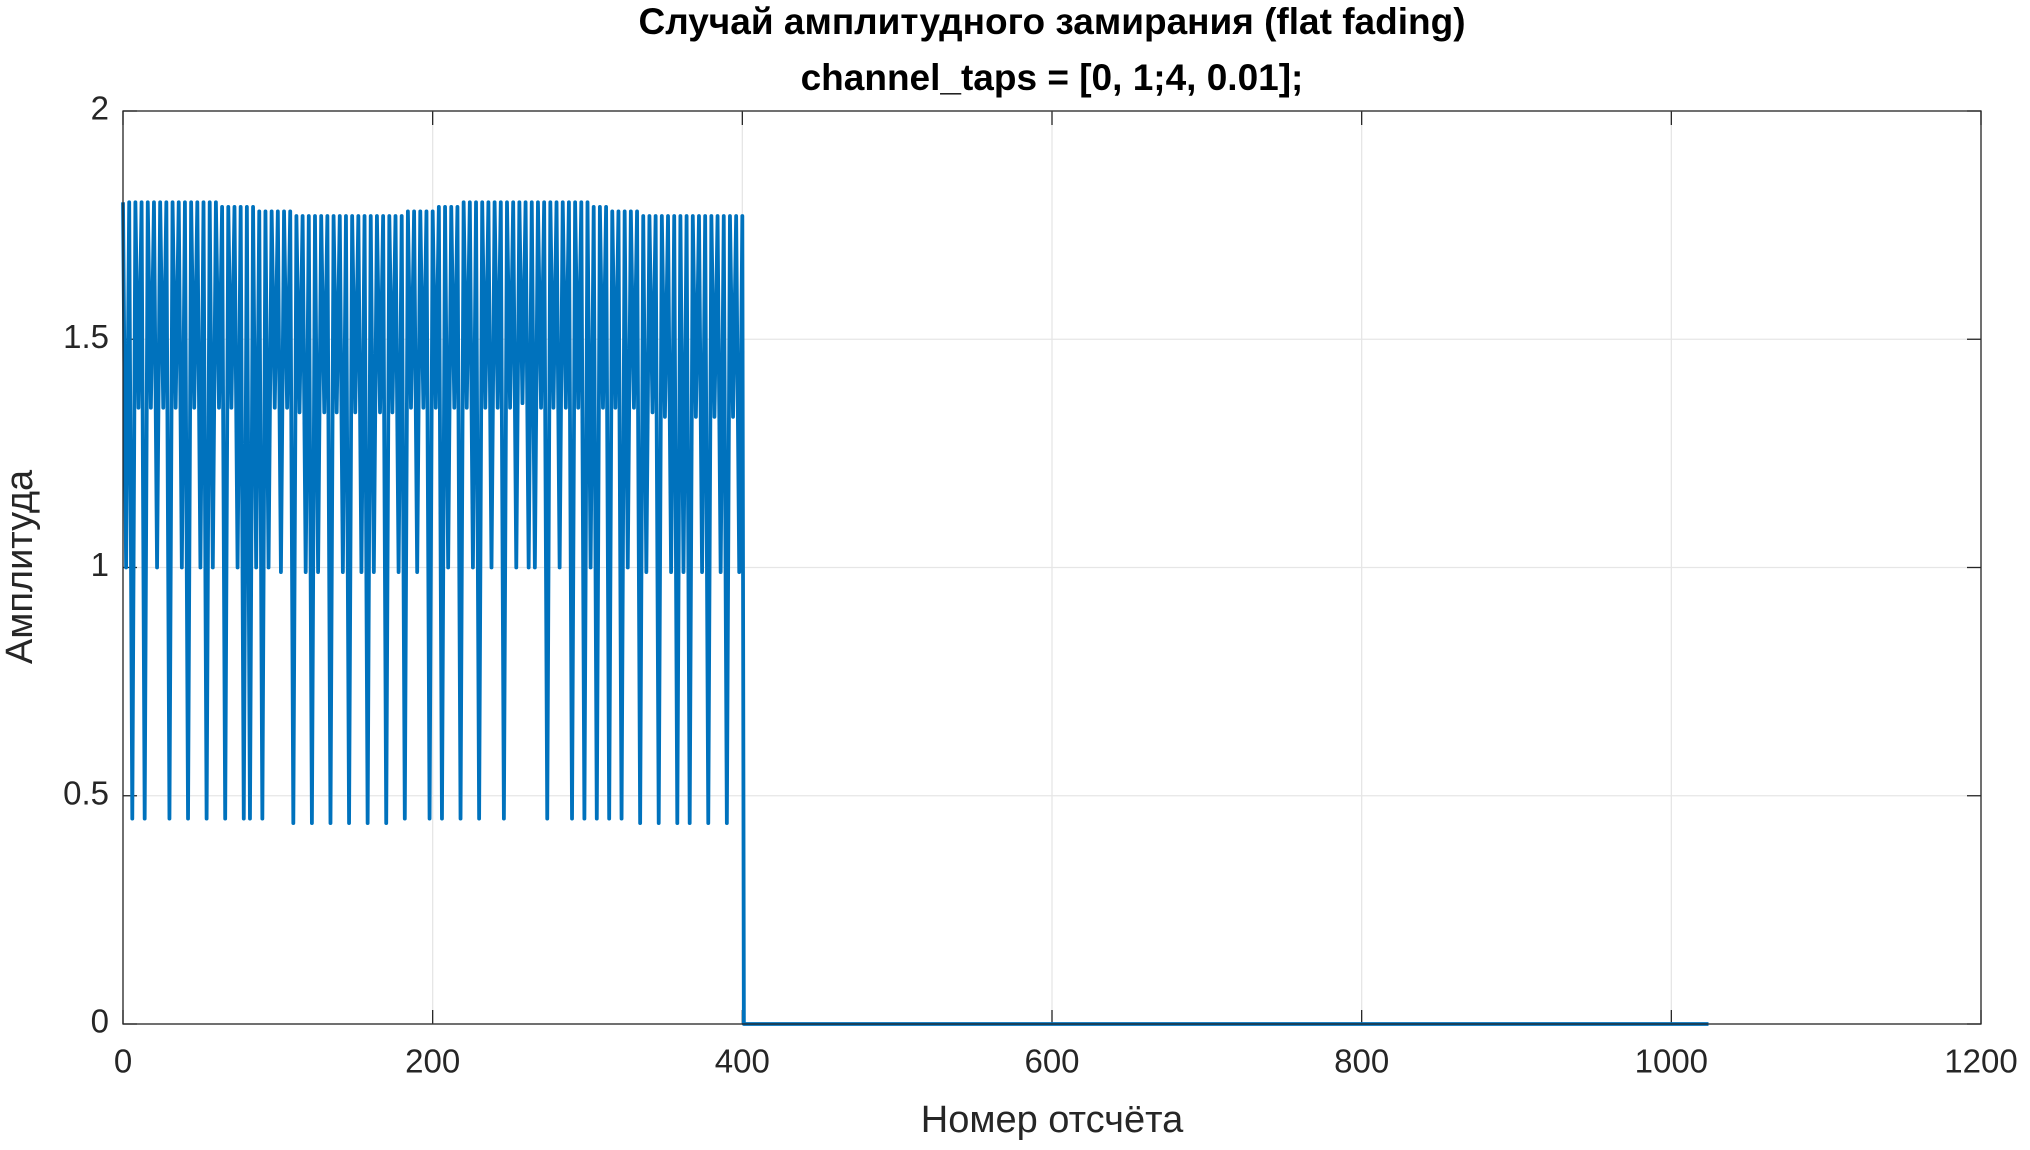 The image size is (2030, 1150). What do you see at coordinates (123, 1061) in the screenshot?
I see `x-tick-label: 0` at bounding box center [123, 1061].